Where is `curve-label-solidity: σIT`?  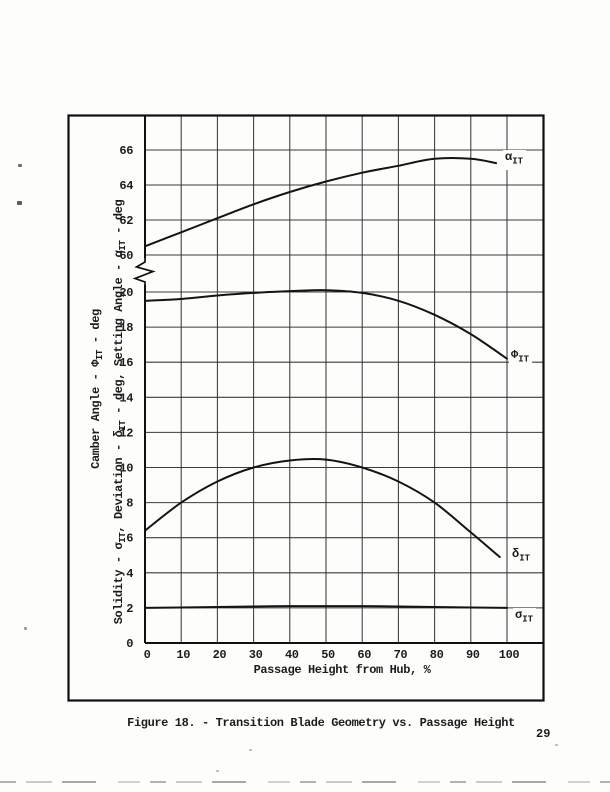
curve-label-solidity: σIT is located at coordinates (525, 618).